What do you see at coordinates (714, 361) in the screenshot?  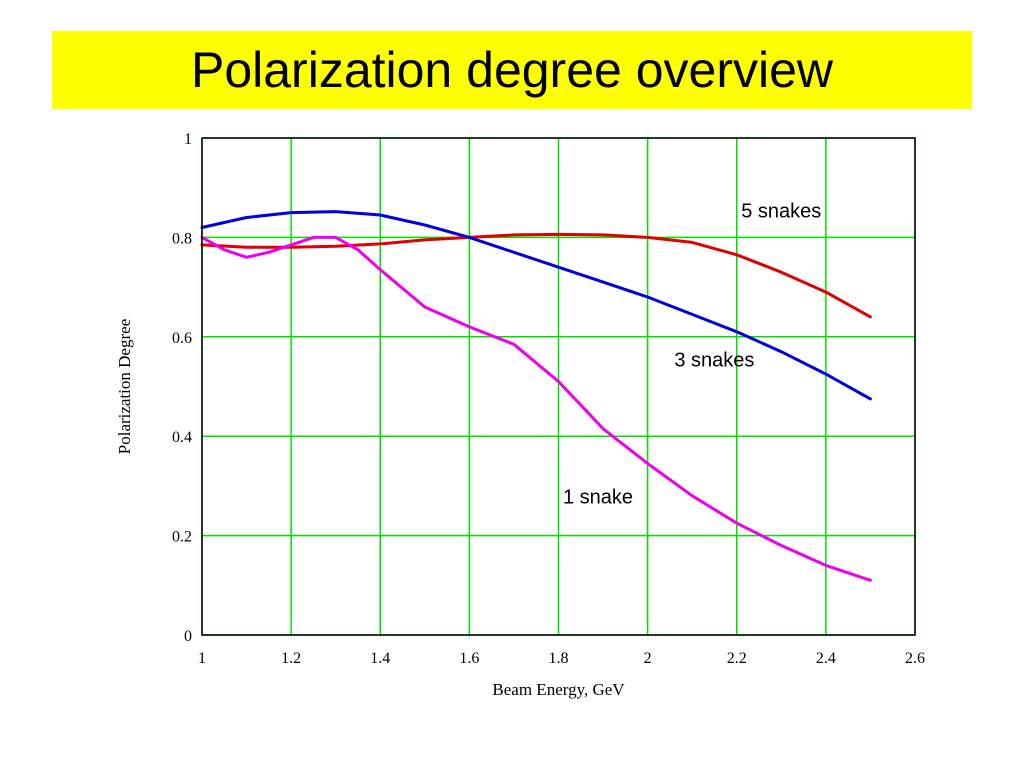 I see `series-annotation: 3 snakes` at bounding box center [714, 361].